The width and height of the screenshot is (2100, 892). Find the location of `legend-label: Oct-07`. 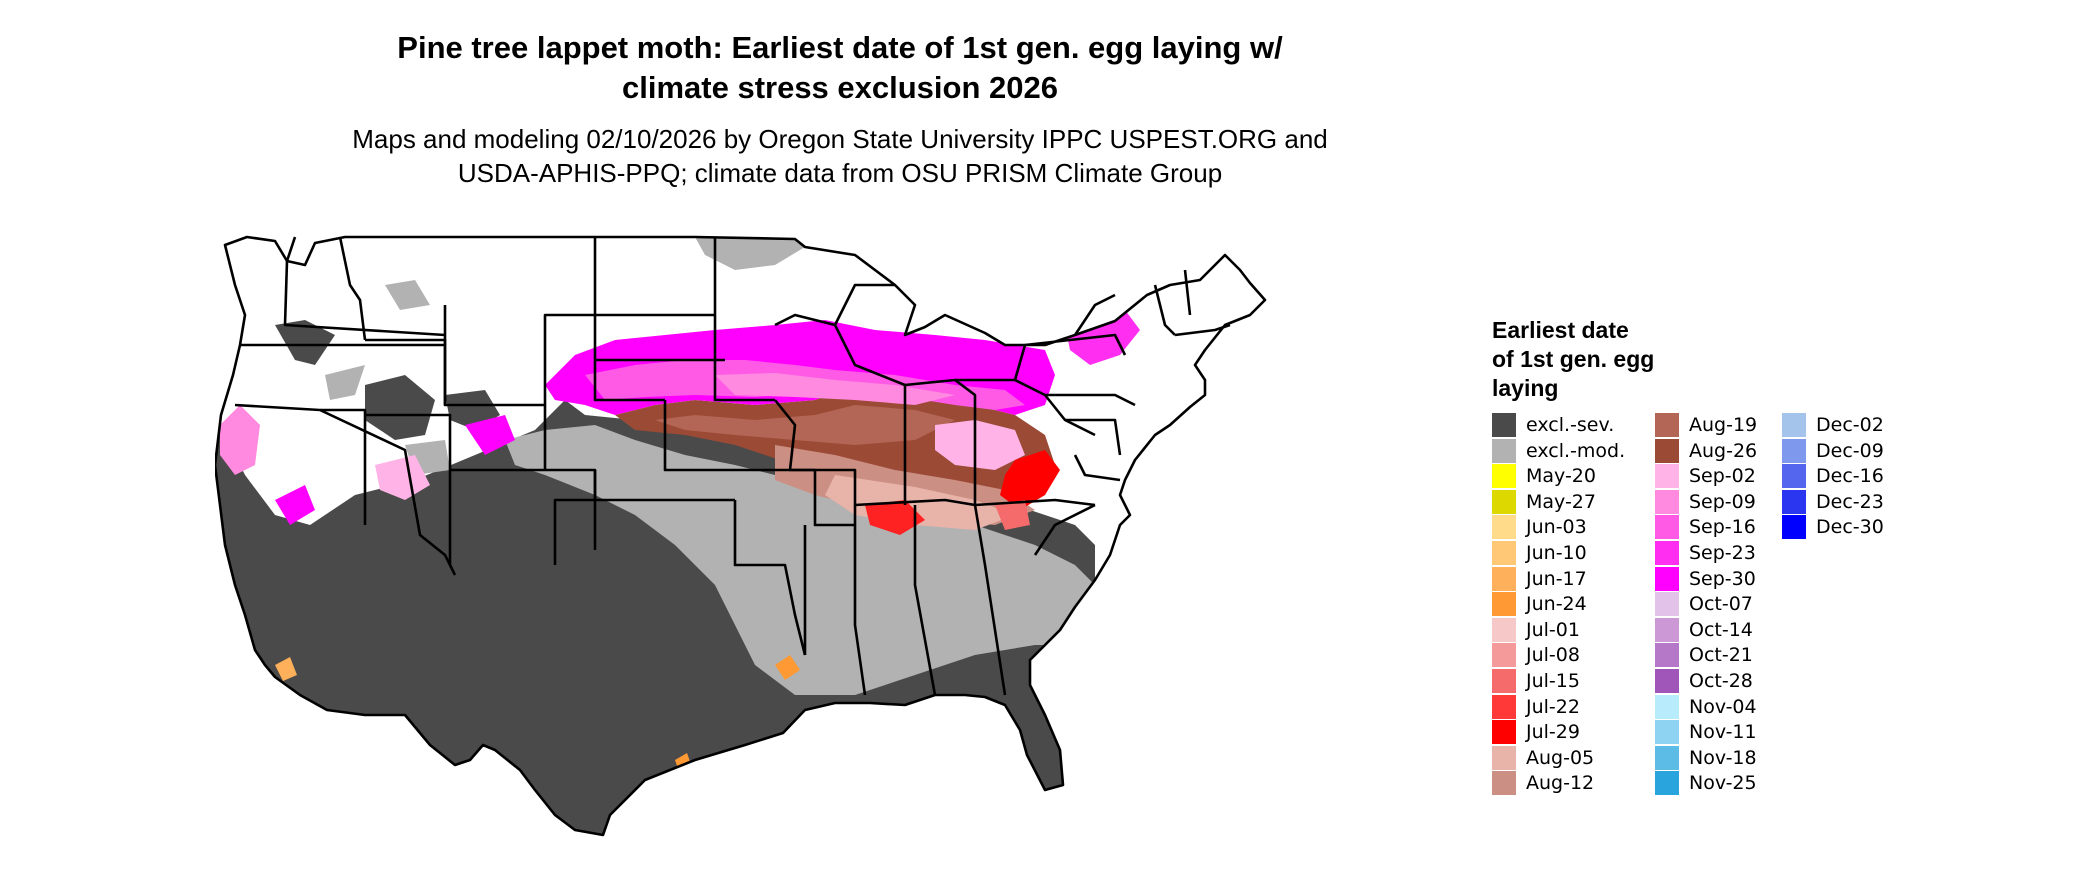

legend-label: Oct-07 is located at coordinates (1721, 604).